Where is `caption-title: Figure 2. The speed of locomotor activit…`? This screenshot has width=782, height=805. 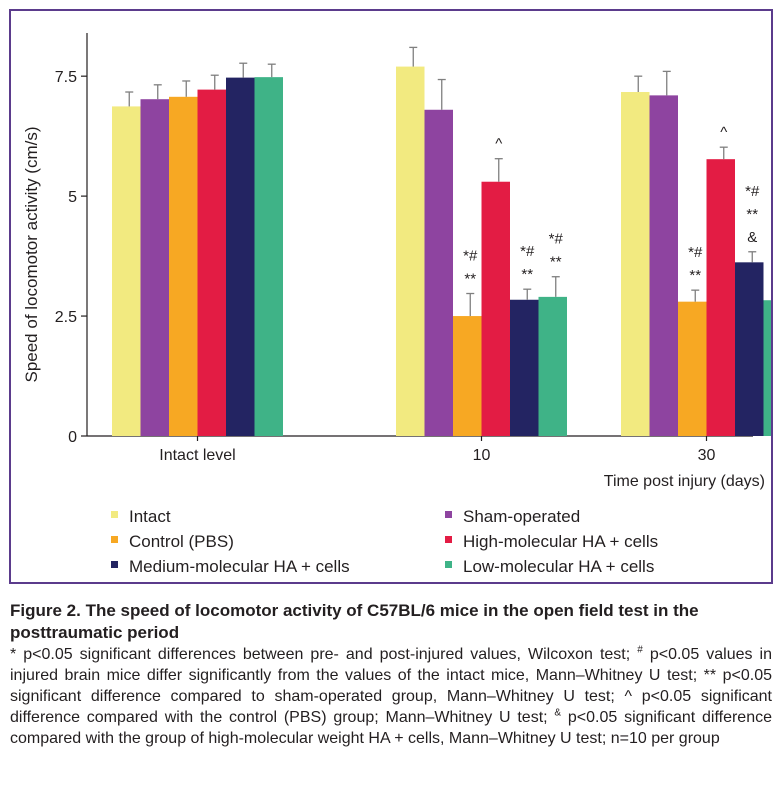
caption-title: Figure 2. The speed of locomotor activit… is located at coordinates (354, 621).